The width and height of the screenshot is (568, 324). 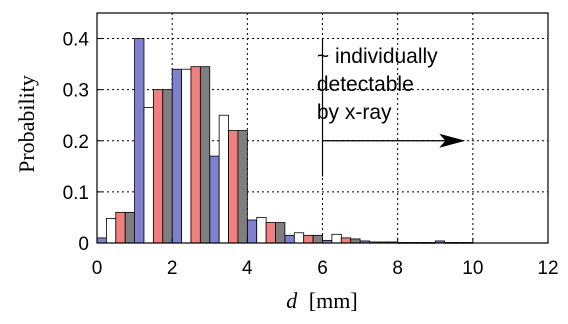 I want to click on x-tick-label: 6, so click(x=322, y=268).